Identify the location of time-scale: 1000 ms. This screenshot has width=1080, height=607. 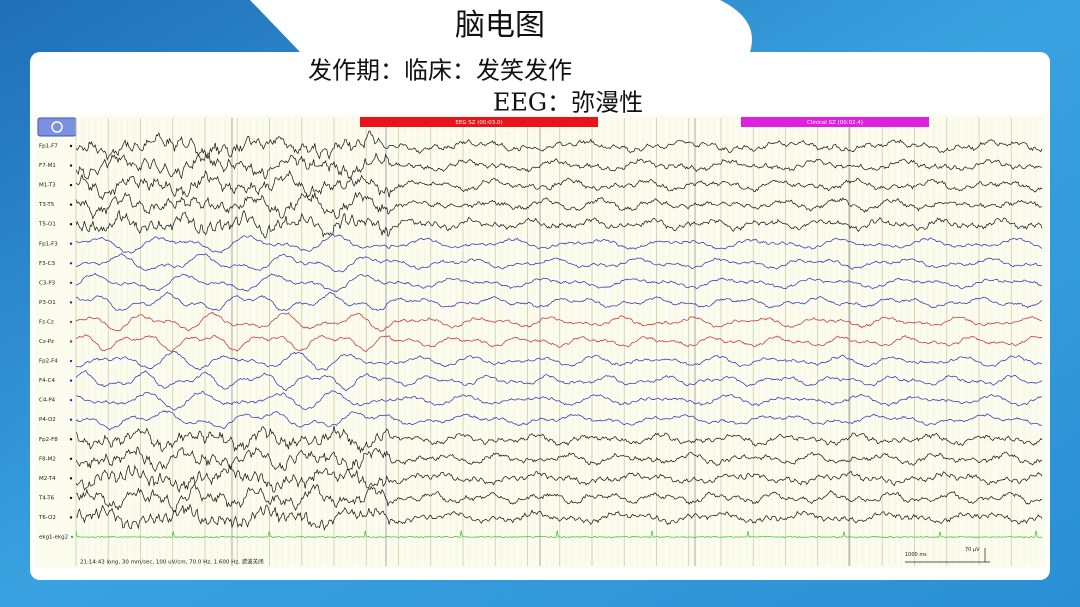
(916, 555).